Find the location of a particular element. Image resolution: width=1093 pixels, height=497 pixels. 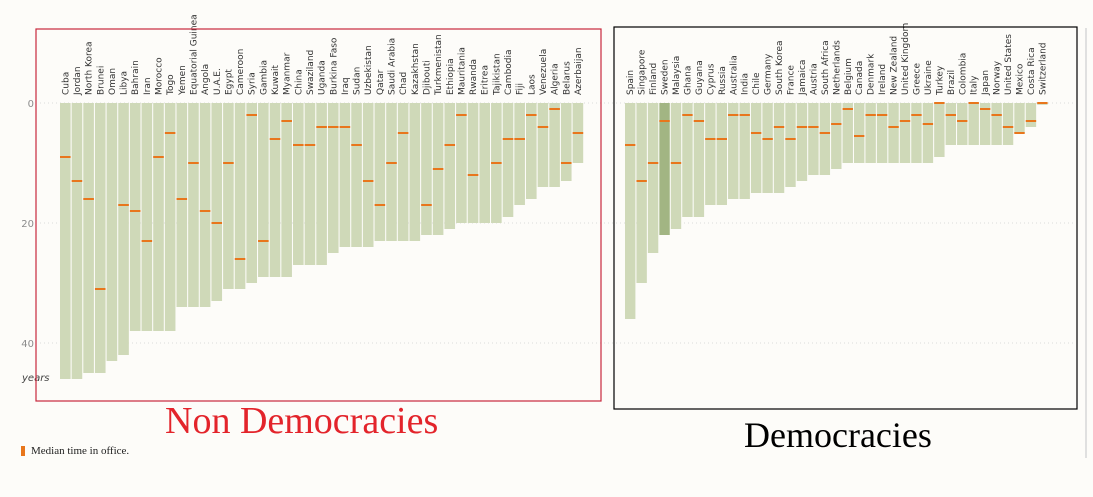

category-label: Bahrain is located at coordinates (136, 77).